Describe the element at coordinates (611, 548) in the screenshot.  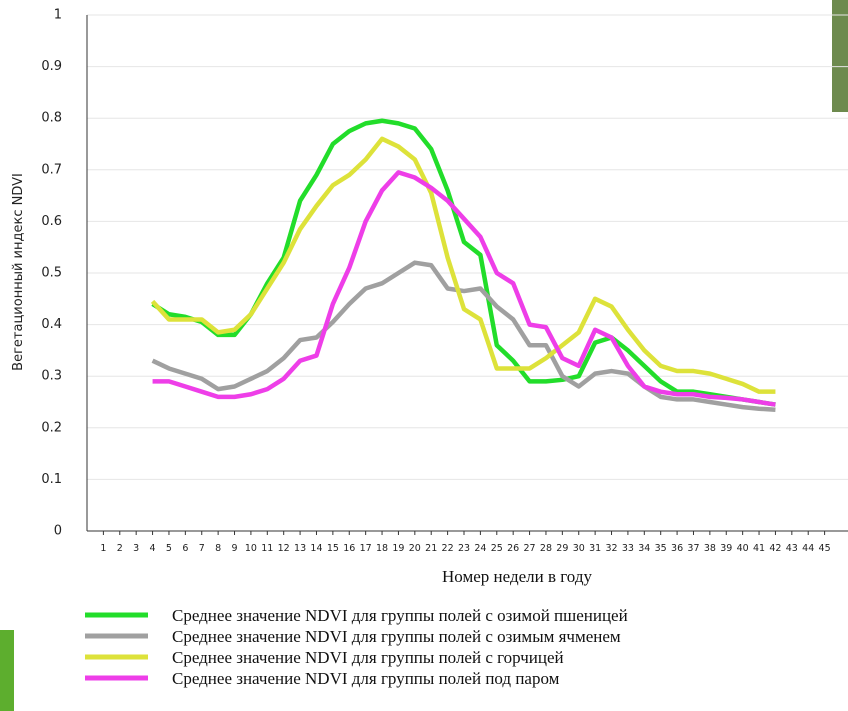
I see `x-tick-label: 32` at that location.